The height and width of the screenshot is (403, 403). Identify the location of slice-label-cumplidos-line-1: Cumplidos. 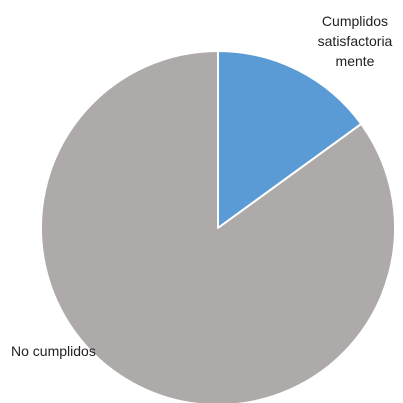
(355, 21).